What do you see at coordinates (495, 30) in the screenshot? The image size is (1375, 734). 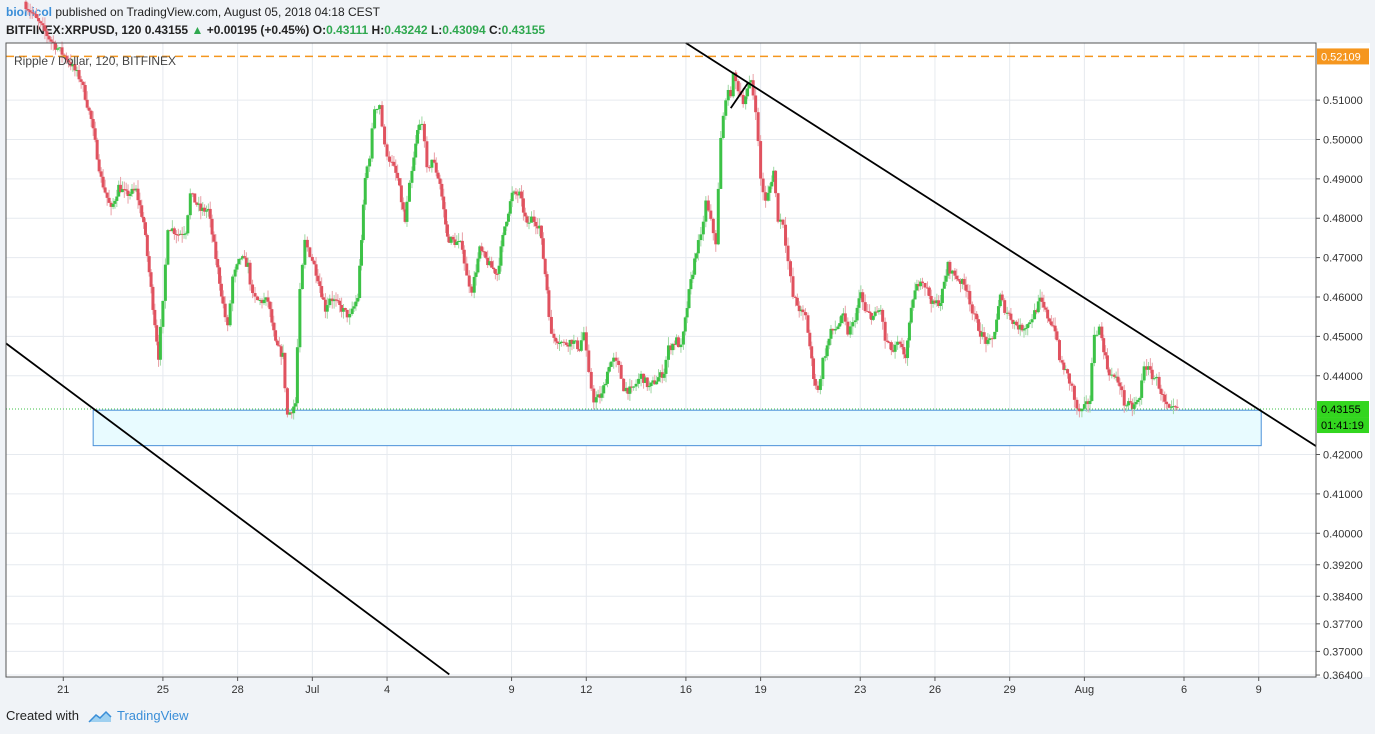 I see `close-label: C:` at bounding box center [495, 30].